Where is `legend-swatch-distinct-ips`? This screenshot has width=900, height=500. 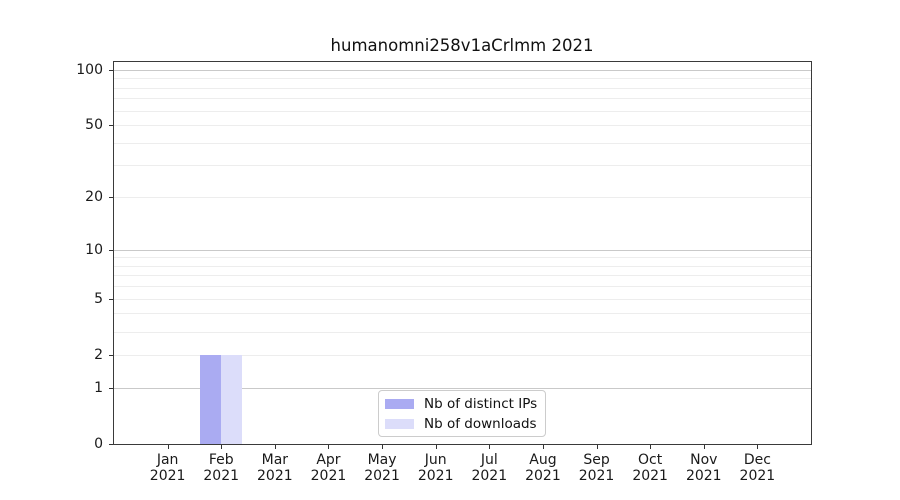
legend-swatch-distinct-ips is located at coordinates (399, 403).